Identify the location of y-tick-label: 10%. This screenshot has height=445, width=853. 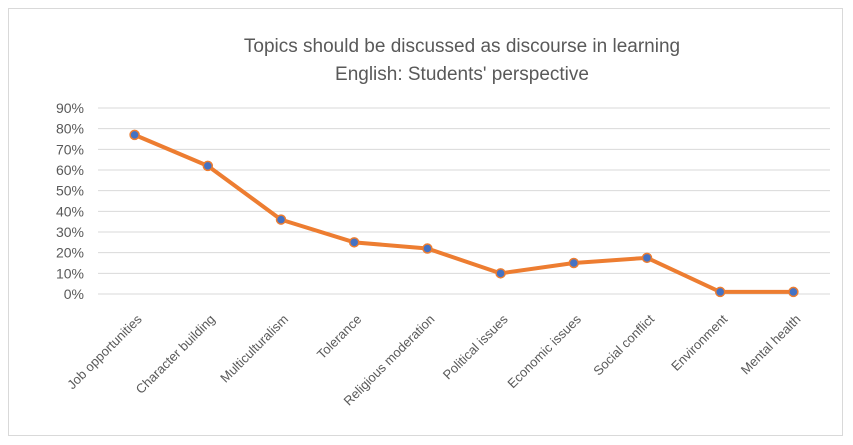
(70, 273).